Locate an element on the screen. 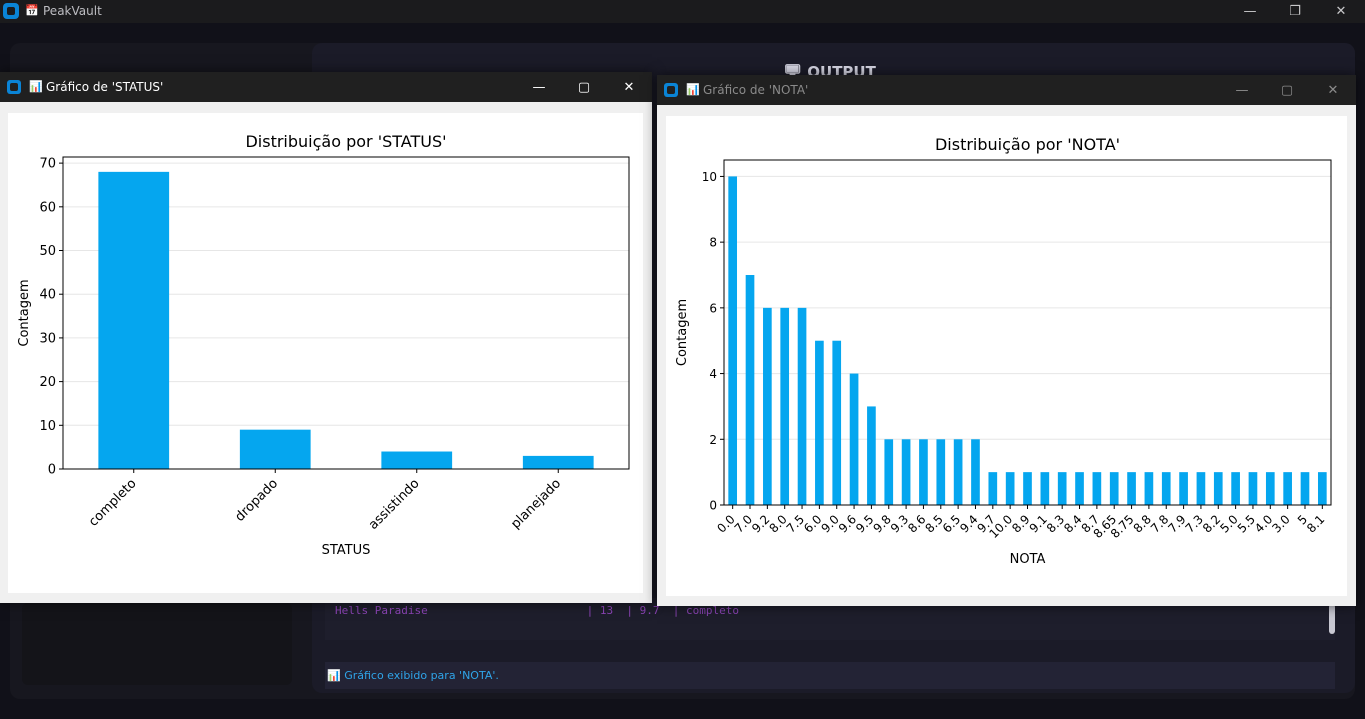 The height and width of the screenshot is (719, 1365). nota-window-title-bar: 📊 Gráfico de 'NOTA' — ▢ ✕ is located at coordinates (1006, 90).